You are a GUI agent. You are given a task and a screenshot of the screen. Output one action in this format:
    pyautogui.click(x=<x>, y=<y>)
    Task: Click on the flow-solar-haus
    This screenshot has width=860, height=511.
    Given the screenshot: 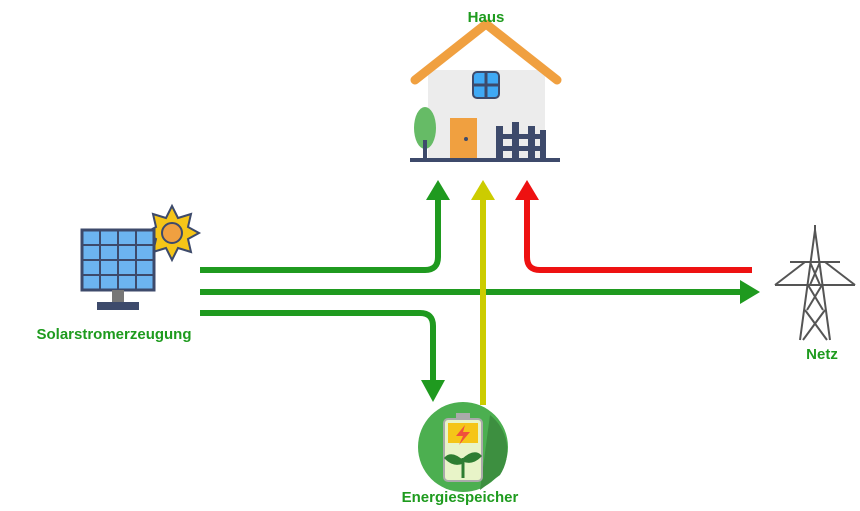 What is the action you would take?
    pyautogui.click(x=320, y=234)
    